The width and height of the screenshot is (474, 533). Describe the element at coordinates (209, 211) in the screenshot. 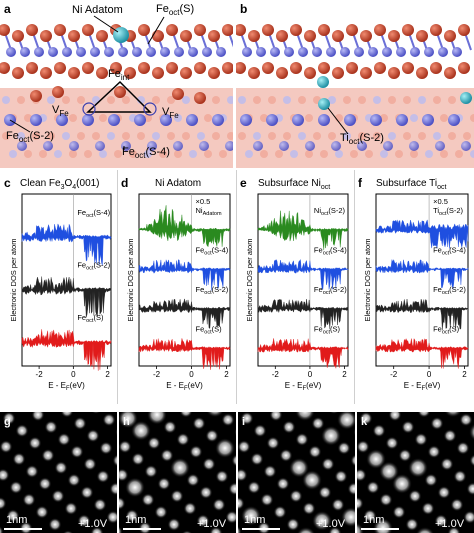

I see `trace-label: NiAdatom` at that location.